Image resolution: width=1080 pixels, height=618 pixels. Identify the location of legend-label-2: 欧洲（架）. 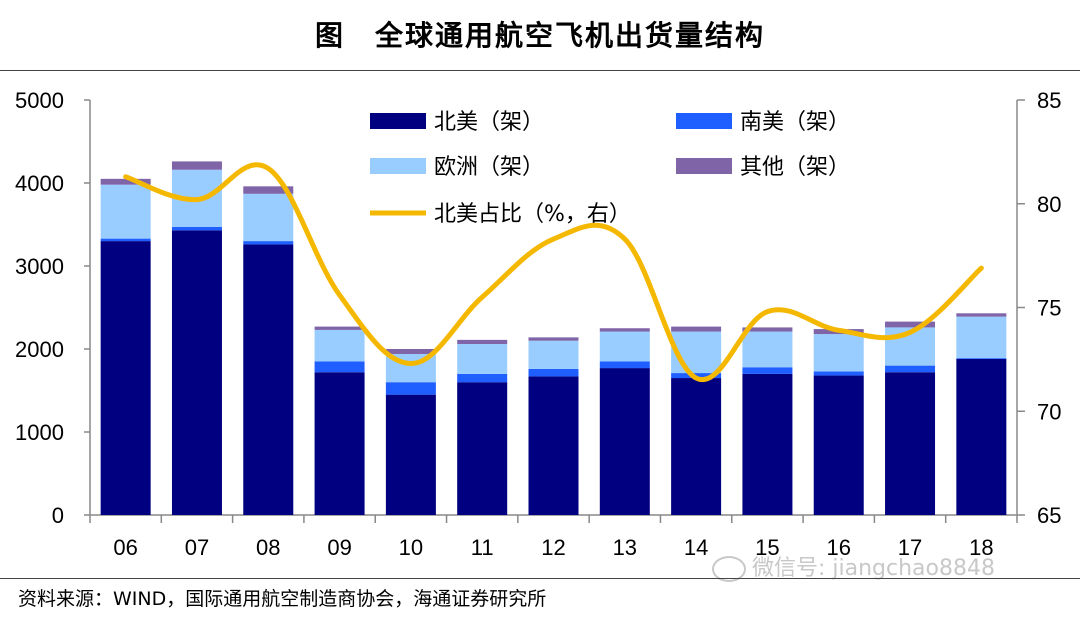
(489, 167).